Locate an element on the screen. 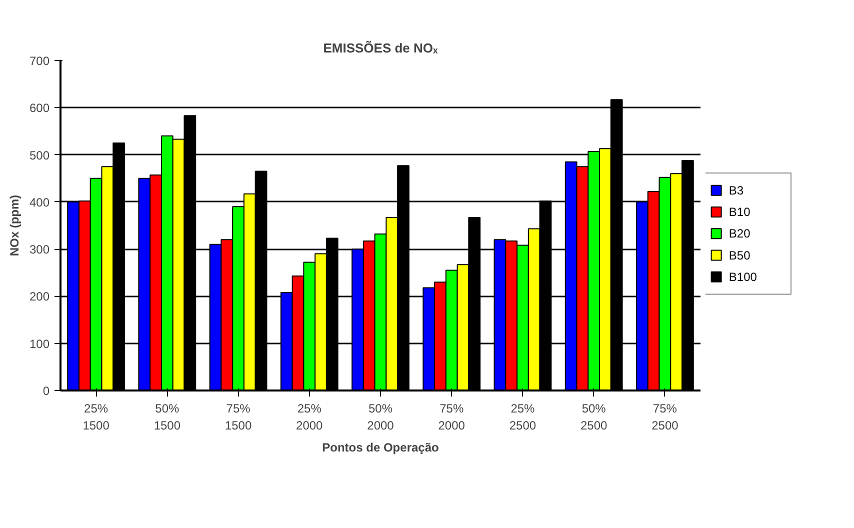 The width and height of the screenshot is (854, 528). x-tick-label: 25% 2000 is located at coordinates (310, 417).